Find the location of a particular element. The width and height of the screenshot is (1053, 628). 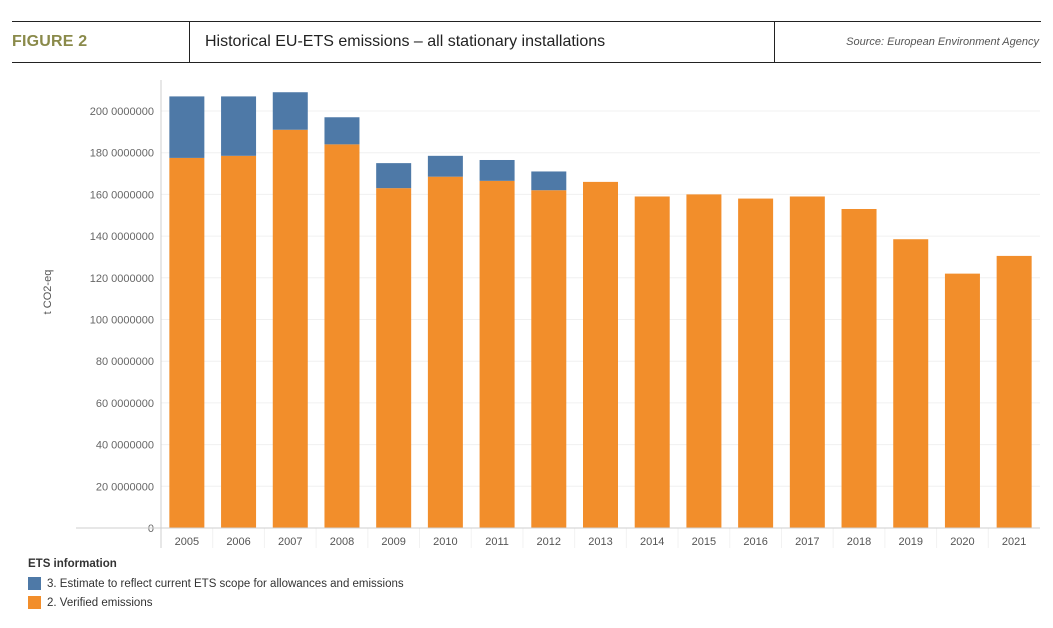

source-note: Source: European Environment Agency is located at coordinates (942, 42).